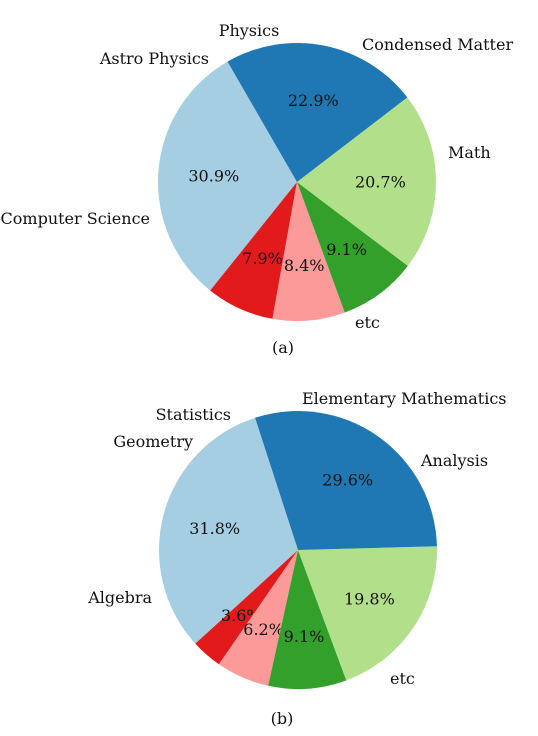 The height and width of the screenshot is (736, 538). Describe the element at coordinates (454, 460) in the screenshot. I see `pie-label-analysis: Analysis` at that location.